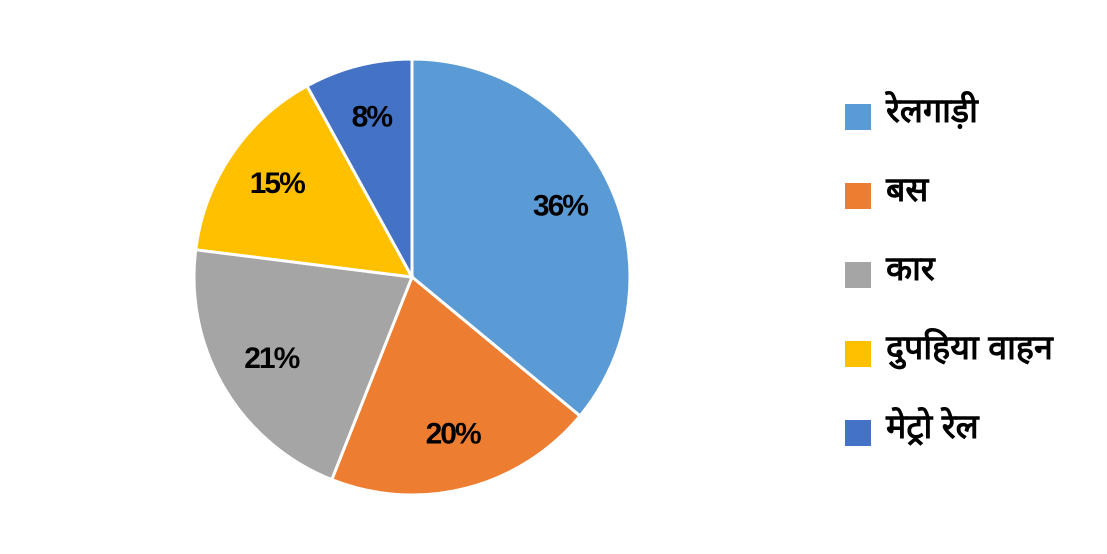  Describe the element at coordinates (453, 433) in the screenshot. I see `data-label: 20%` at that location.